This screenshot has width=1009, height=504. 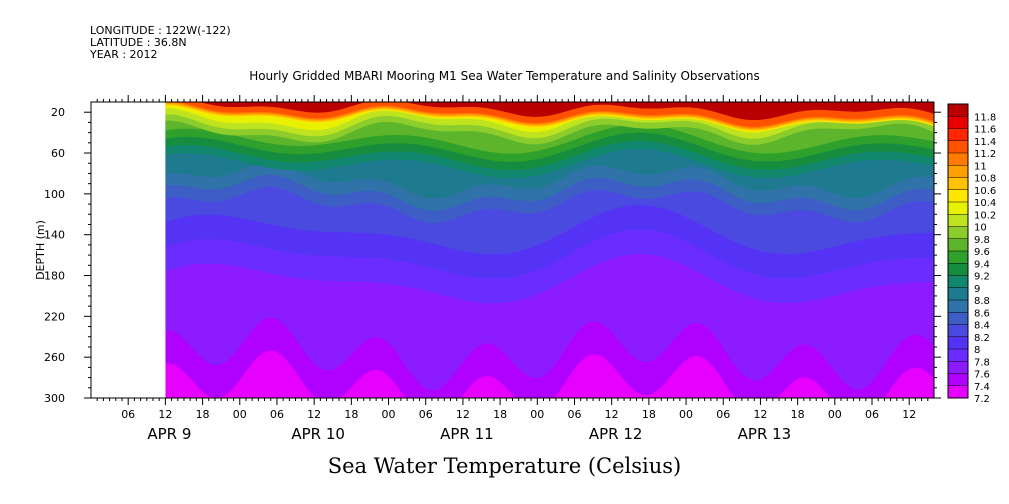 I want to click on colorbar-label: 10, so click(x=980, y=228).